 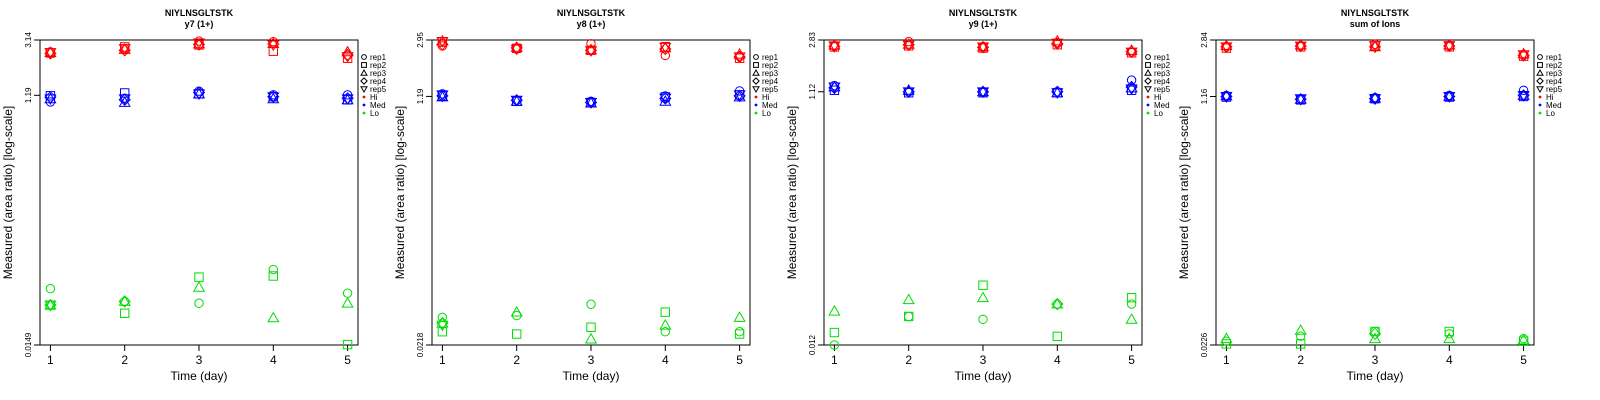 I want to click on legend-label-hi: Hi, so click(x=1550, y=97).